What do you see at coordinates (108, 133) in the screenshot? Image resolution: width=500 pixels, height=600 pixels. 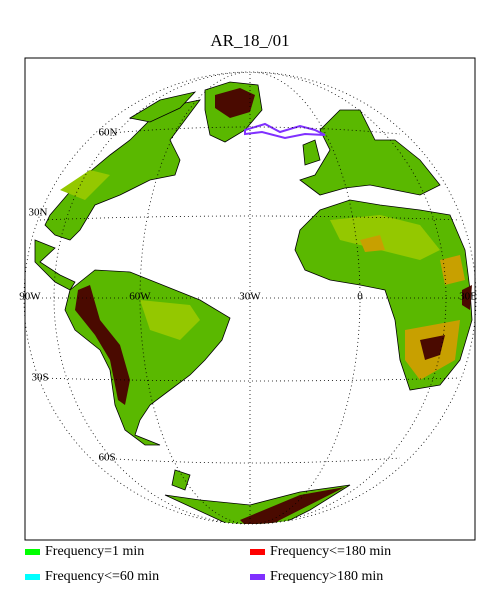 I see `lat-label: 60N` at bounding box center [108, 133].